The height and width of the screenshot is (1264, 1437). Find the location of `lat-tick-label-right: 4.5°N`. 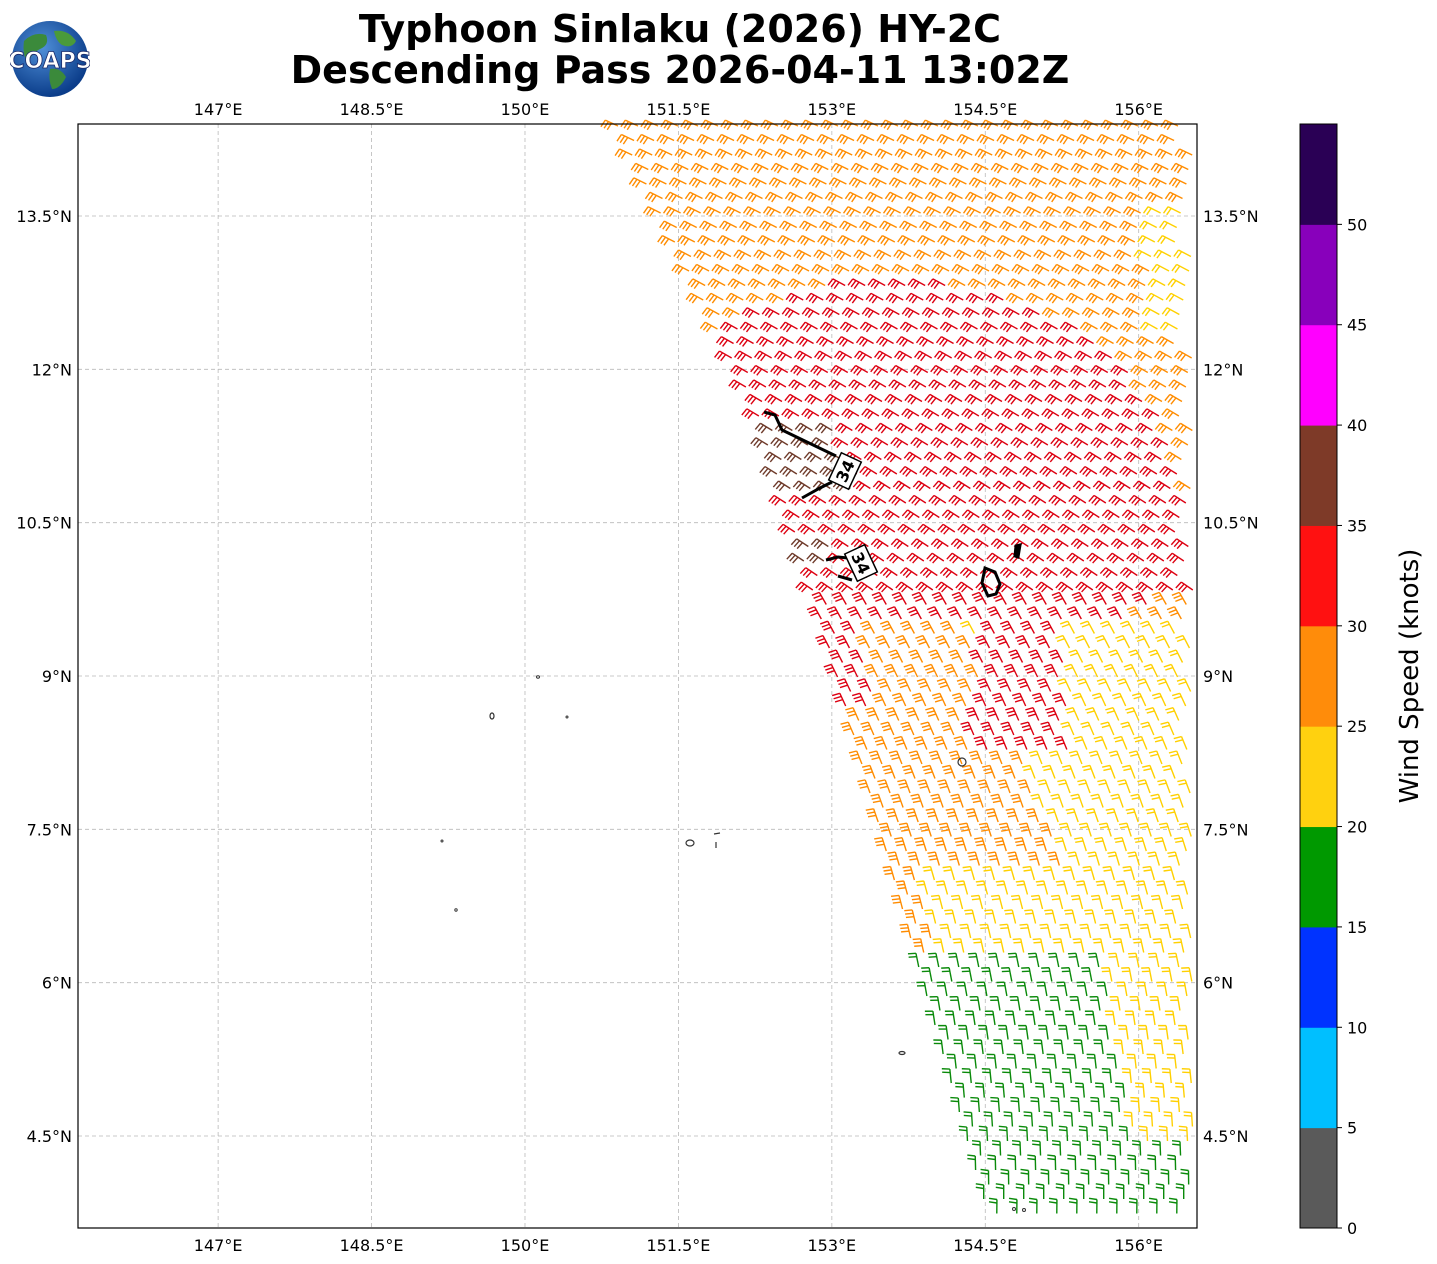

lat-tick-label-right: 4.5°N is located at coordinates (1225, 1136).